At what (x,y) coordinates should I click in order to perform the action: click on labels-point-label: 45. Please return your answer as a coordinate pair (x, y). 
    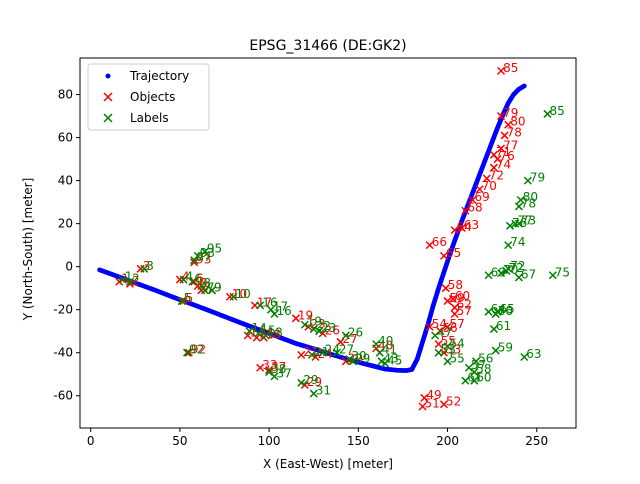
    Looking at the image, I should click on (394, 360).